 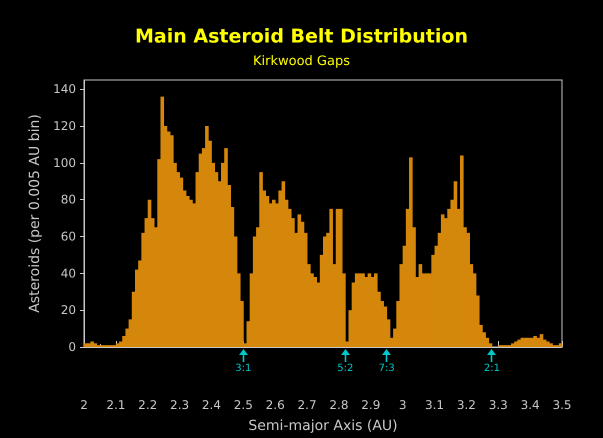 What do you see at coordinates (323, 426) in the screenshot?
I see `x-axis-title: Semi-major Axis (AU)` at bounding box center [323, 426].